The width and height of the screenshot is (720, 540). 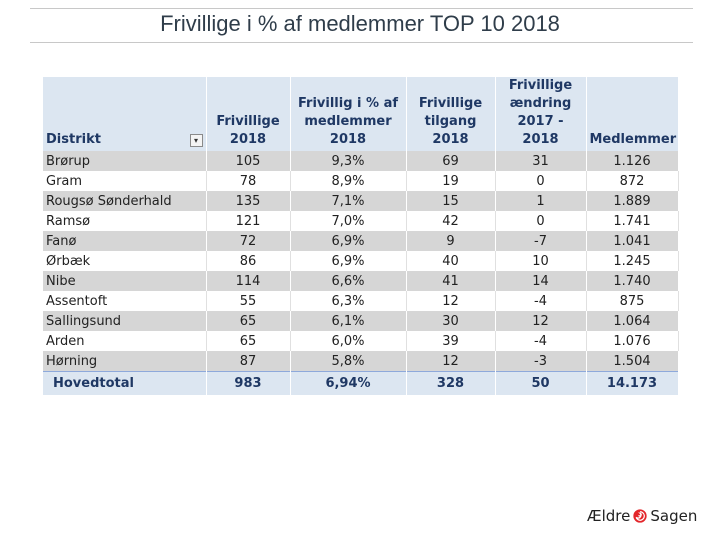 I want to click on value-cell: 875, so click(x=632, y=301).